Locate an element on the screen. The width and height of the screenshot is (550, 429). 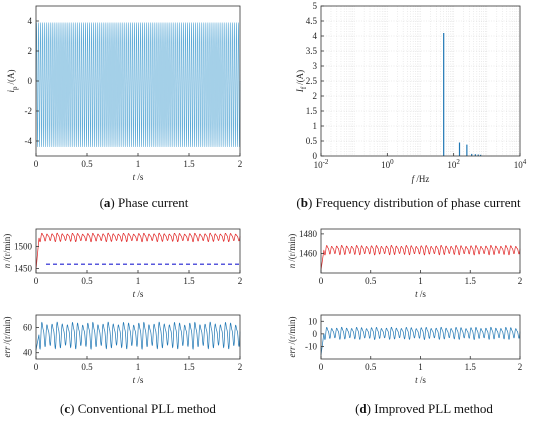
panel-b-ytick-label: 2.5 is located at coordinates (312, 81).